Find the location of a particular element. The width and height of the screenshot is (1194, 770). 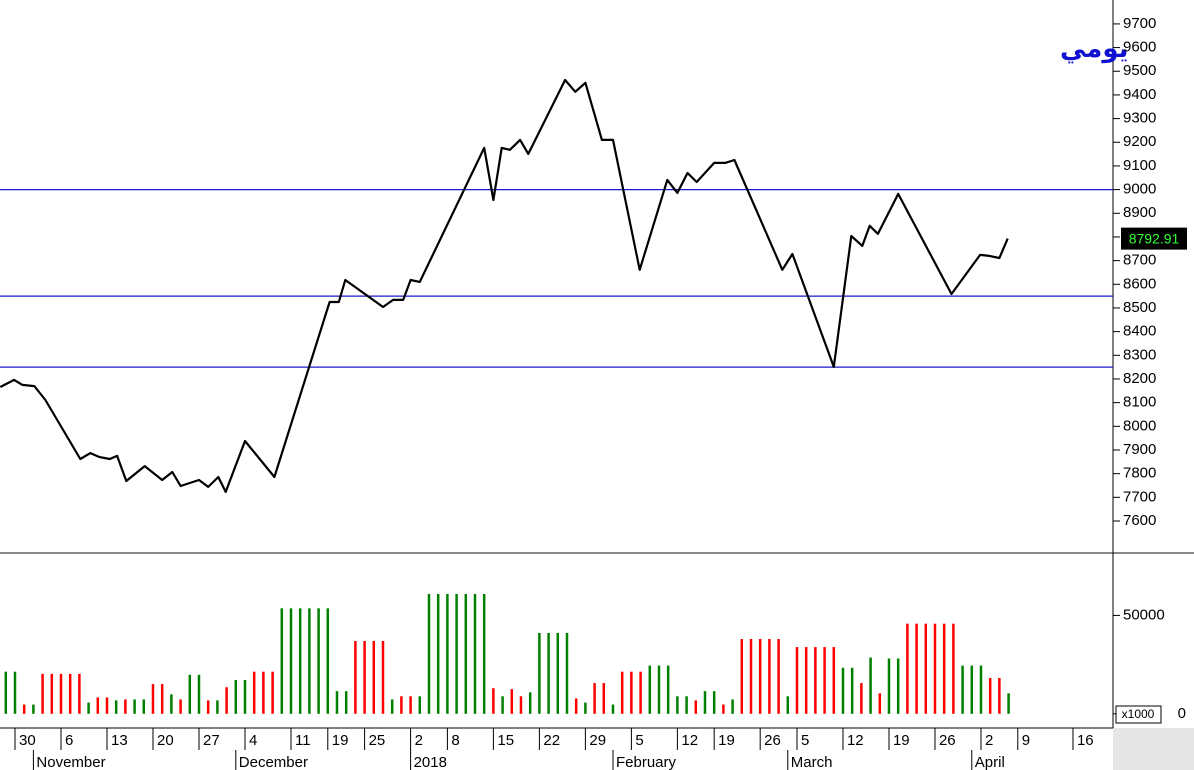

month-label: November is located at coordinates (70, 762).